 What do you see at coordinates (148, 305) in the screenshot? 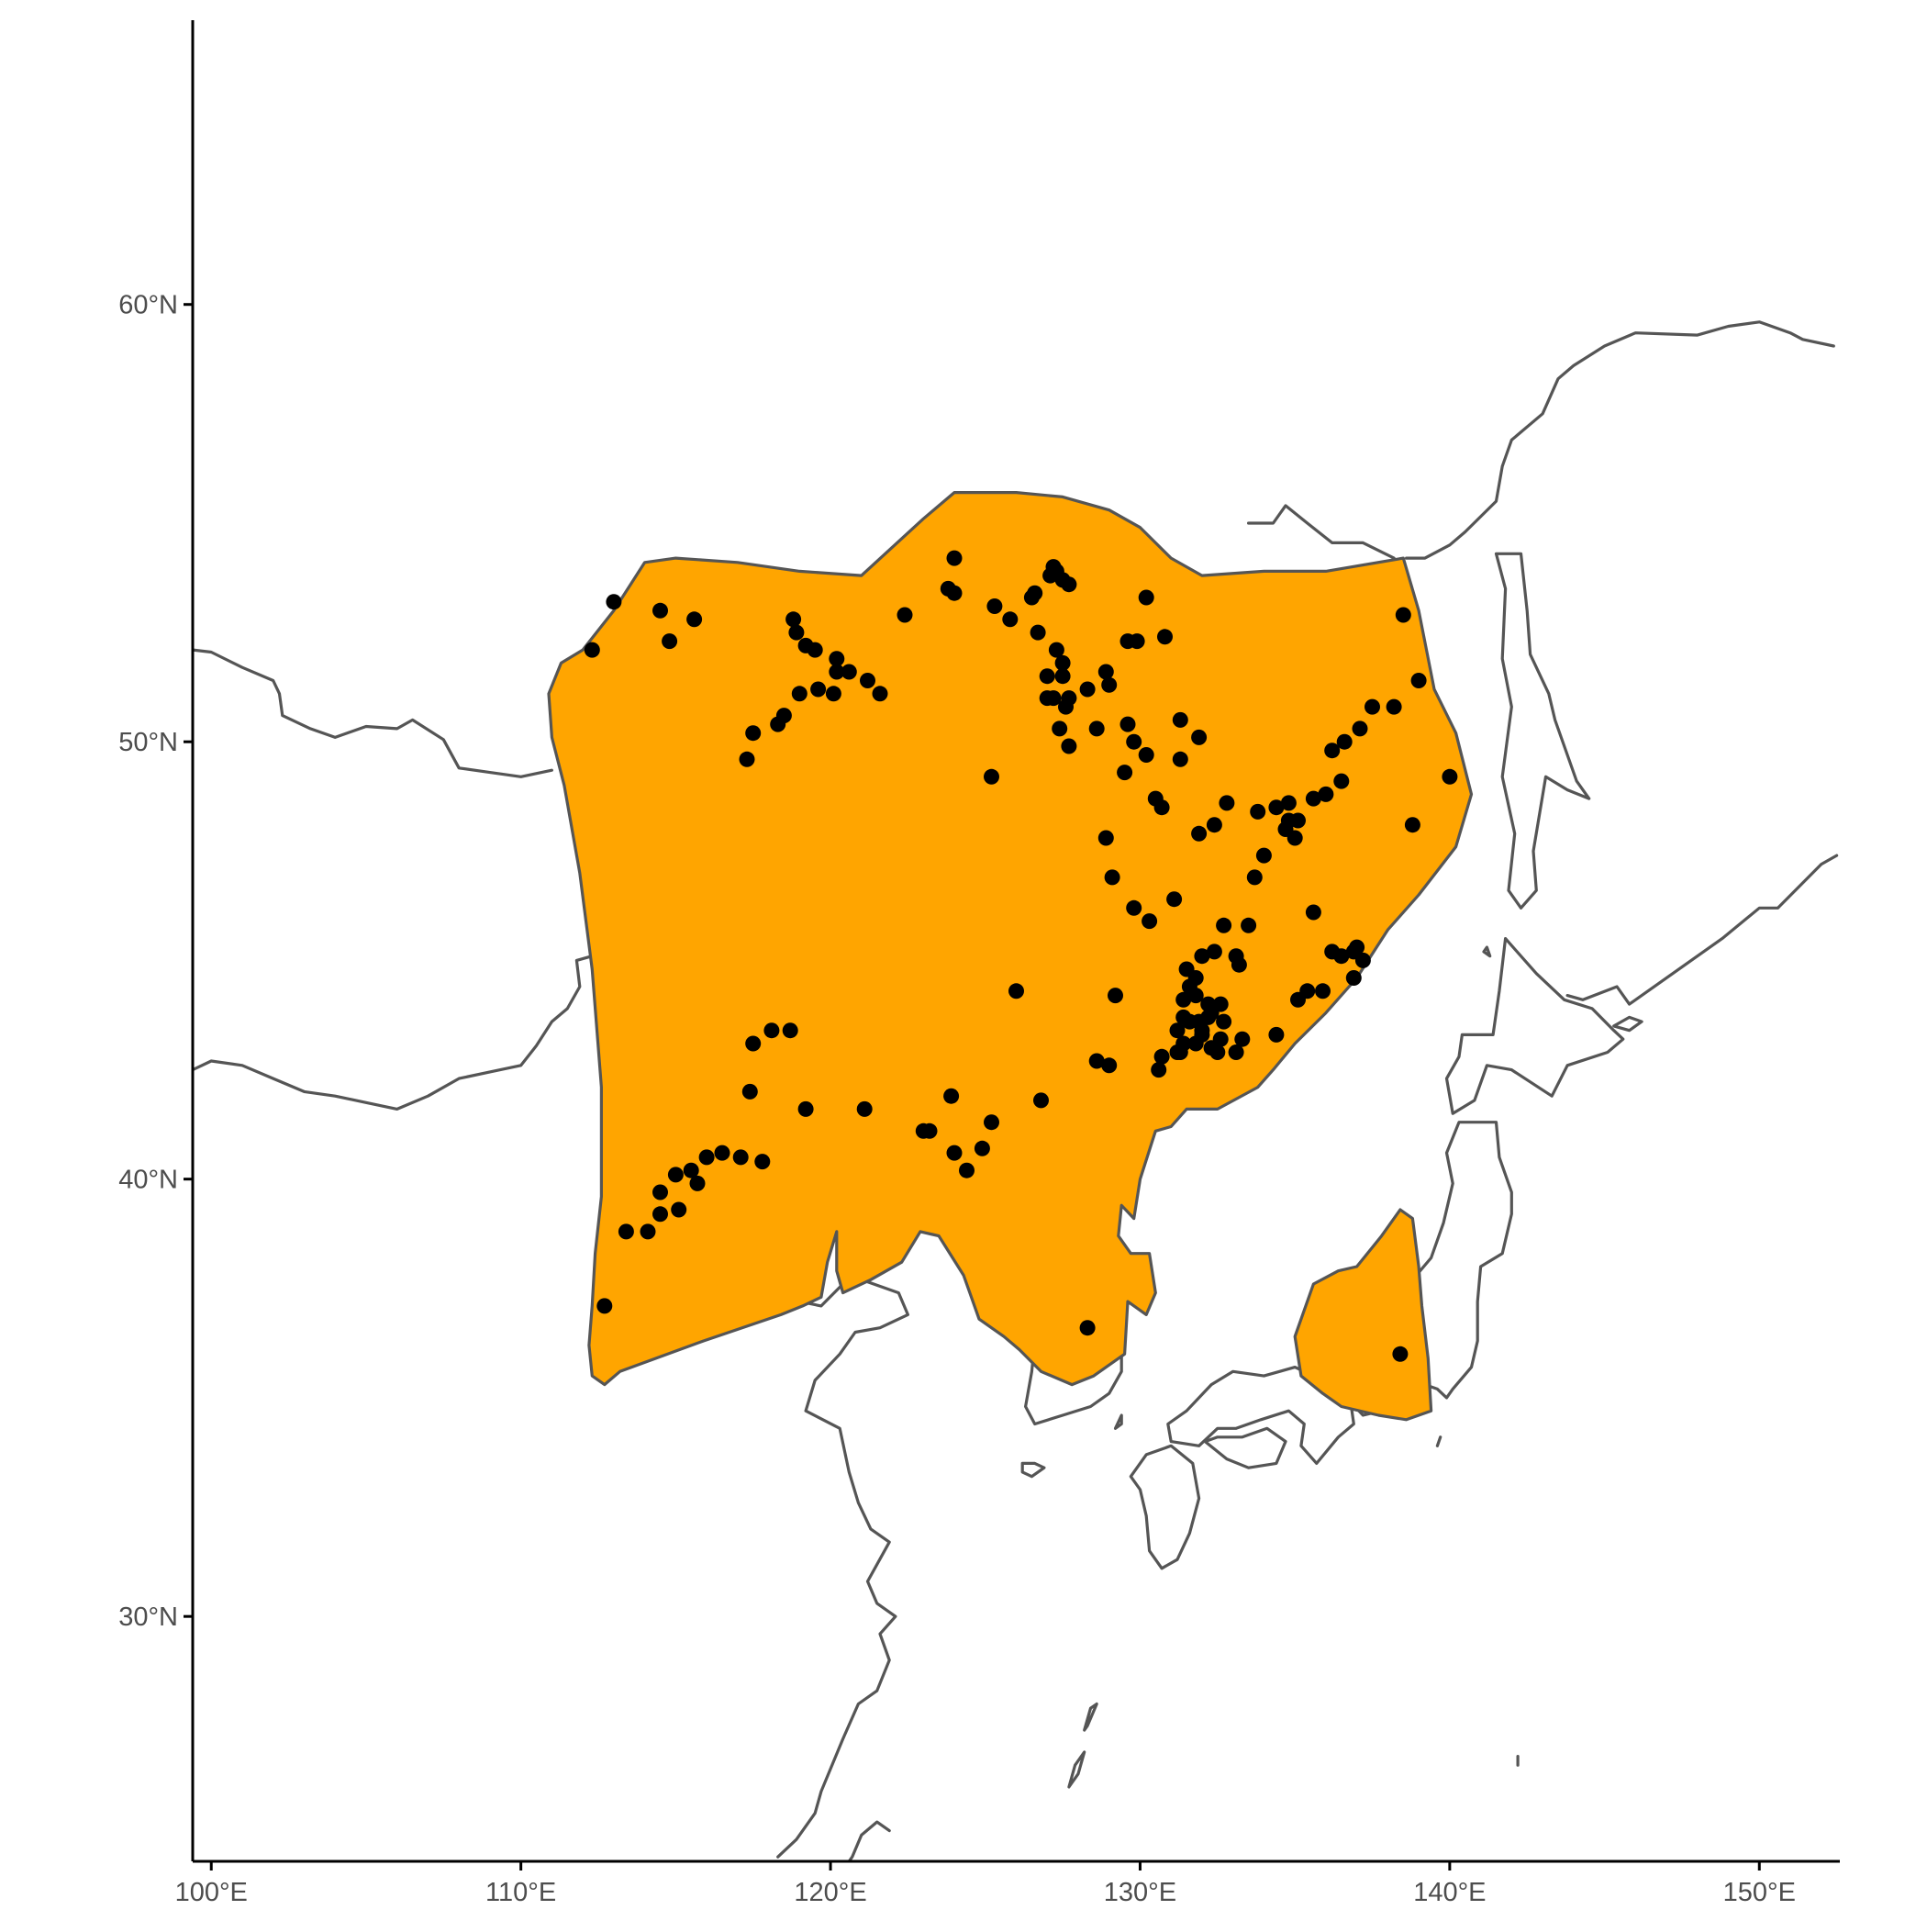
I see `y-tick-label: 60°N` at bounding box center [148, 305].